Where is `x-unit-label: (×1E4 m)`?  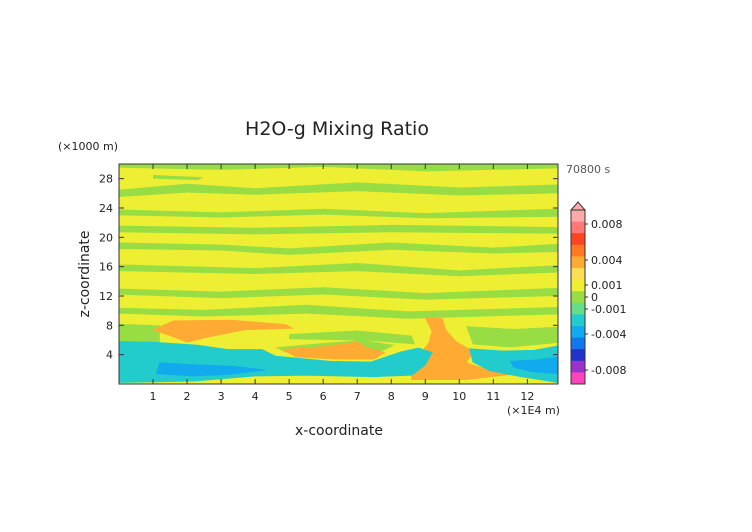
x-unit-label: (×1E4 m) is located at coordinates (533, 410).